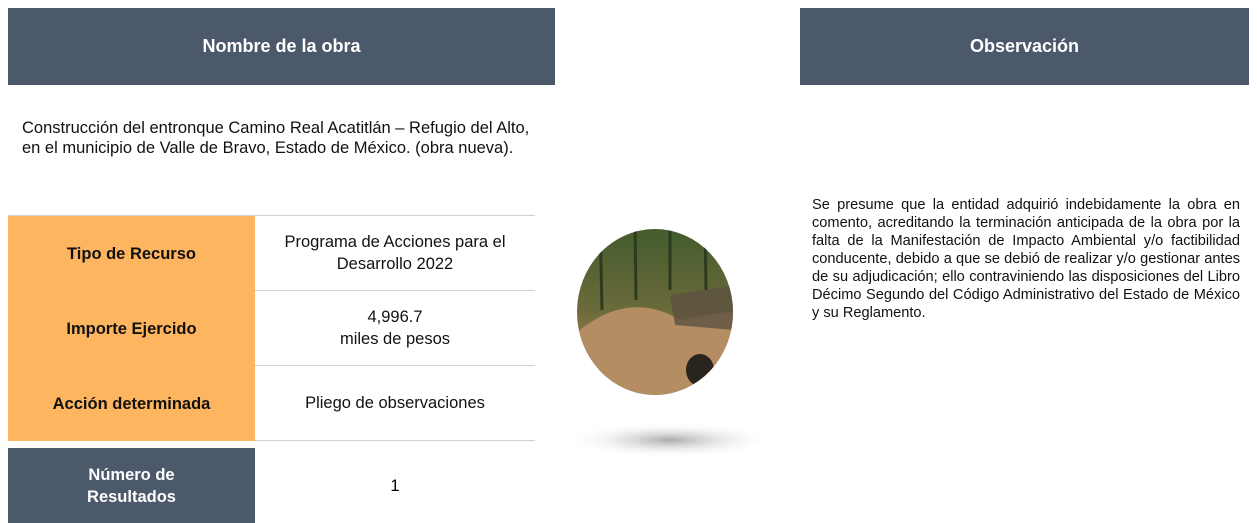 Image resolution: width=1257 pixels, height=523 pixels. I want to click on row-value: Pliego de observaciones, so click(395, 403).